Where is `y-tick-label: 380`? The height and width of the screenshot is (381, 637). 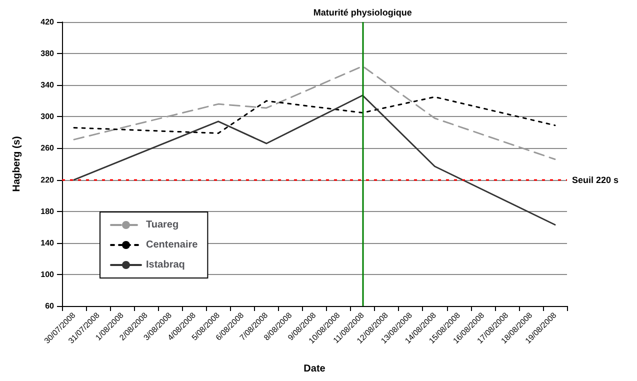
y-tick-label: 380 is located at coordinates (47, 53).